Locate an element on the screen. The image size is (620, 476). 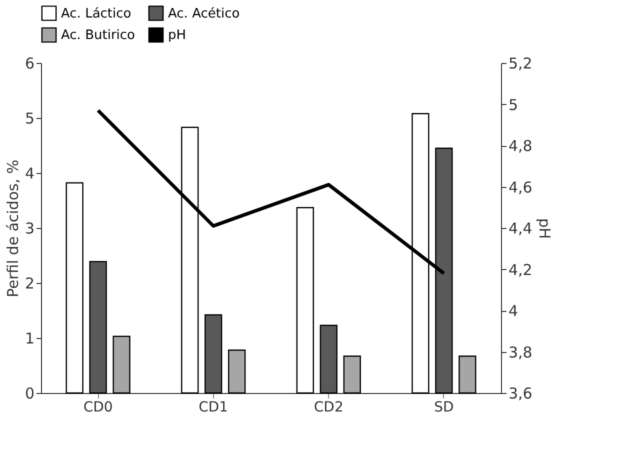
y-axis-title: Perfil de ácidos, % is located at coordinates (13, 229).